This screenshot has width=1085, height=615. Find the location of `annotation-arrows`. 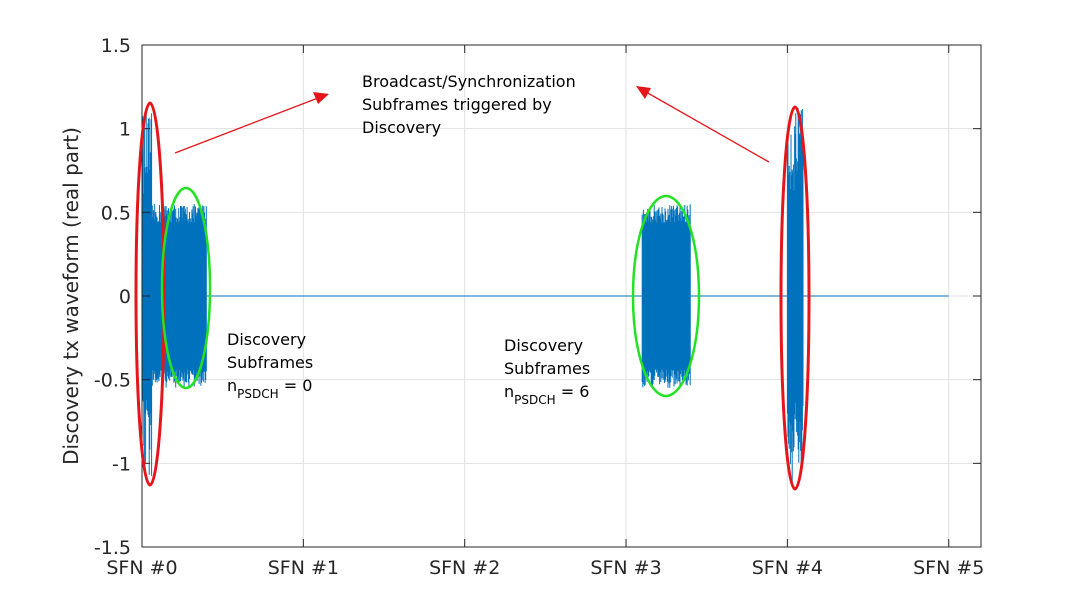

annotation-arrows is located at coordinates (472, 124).